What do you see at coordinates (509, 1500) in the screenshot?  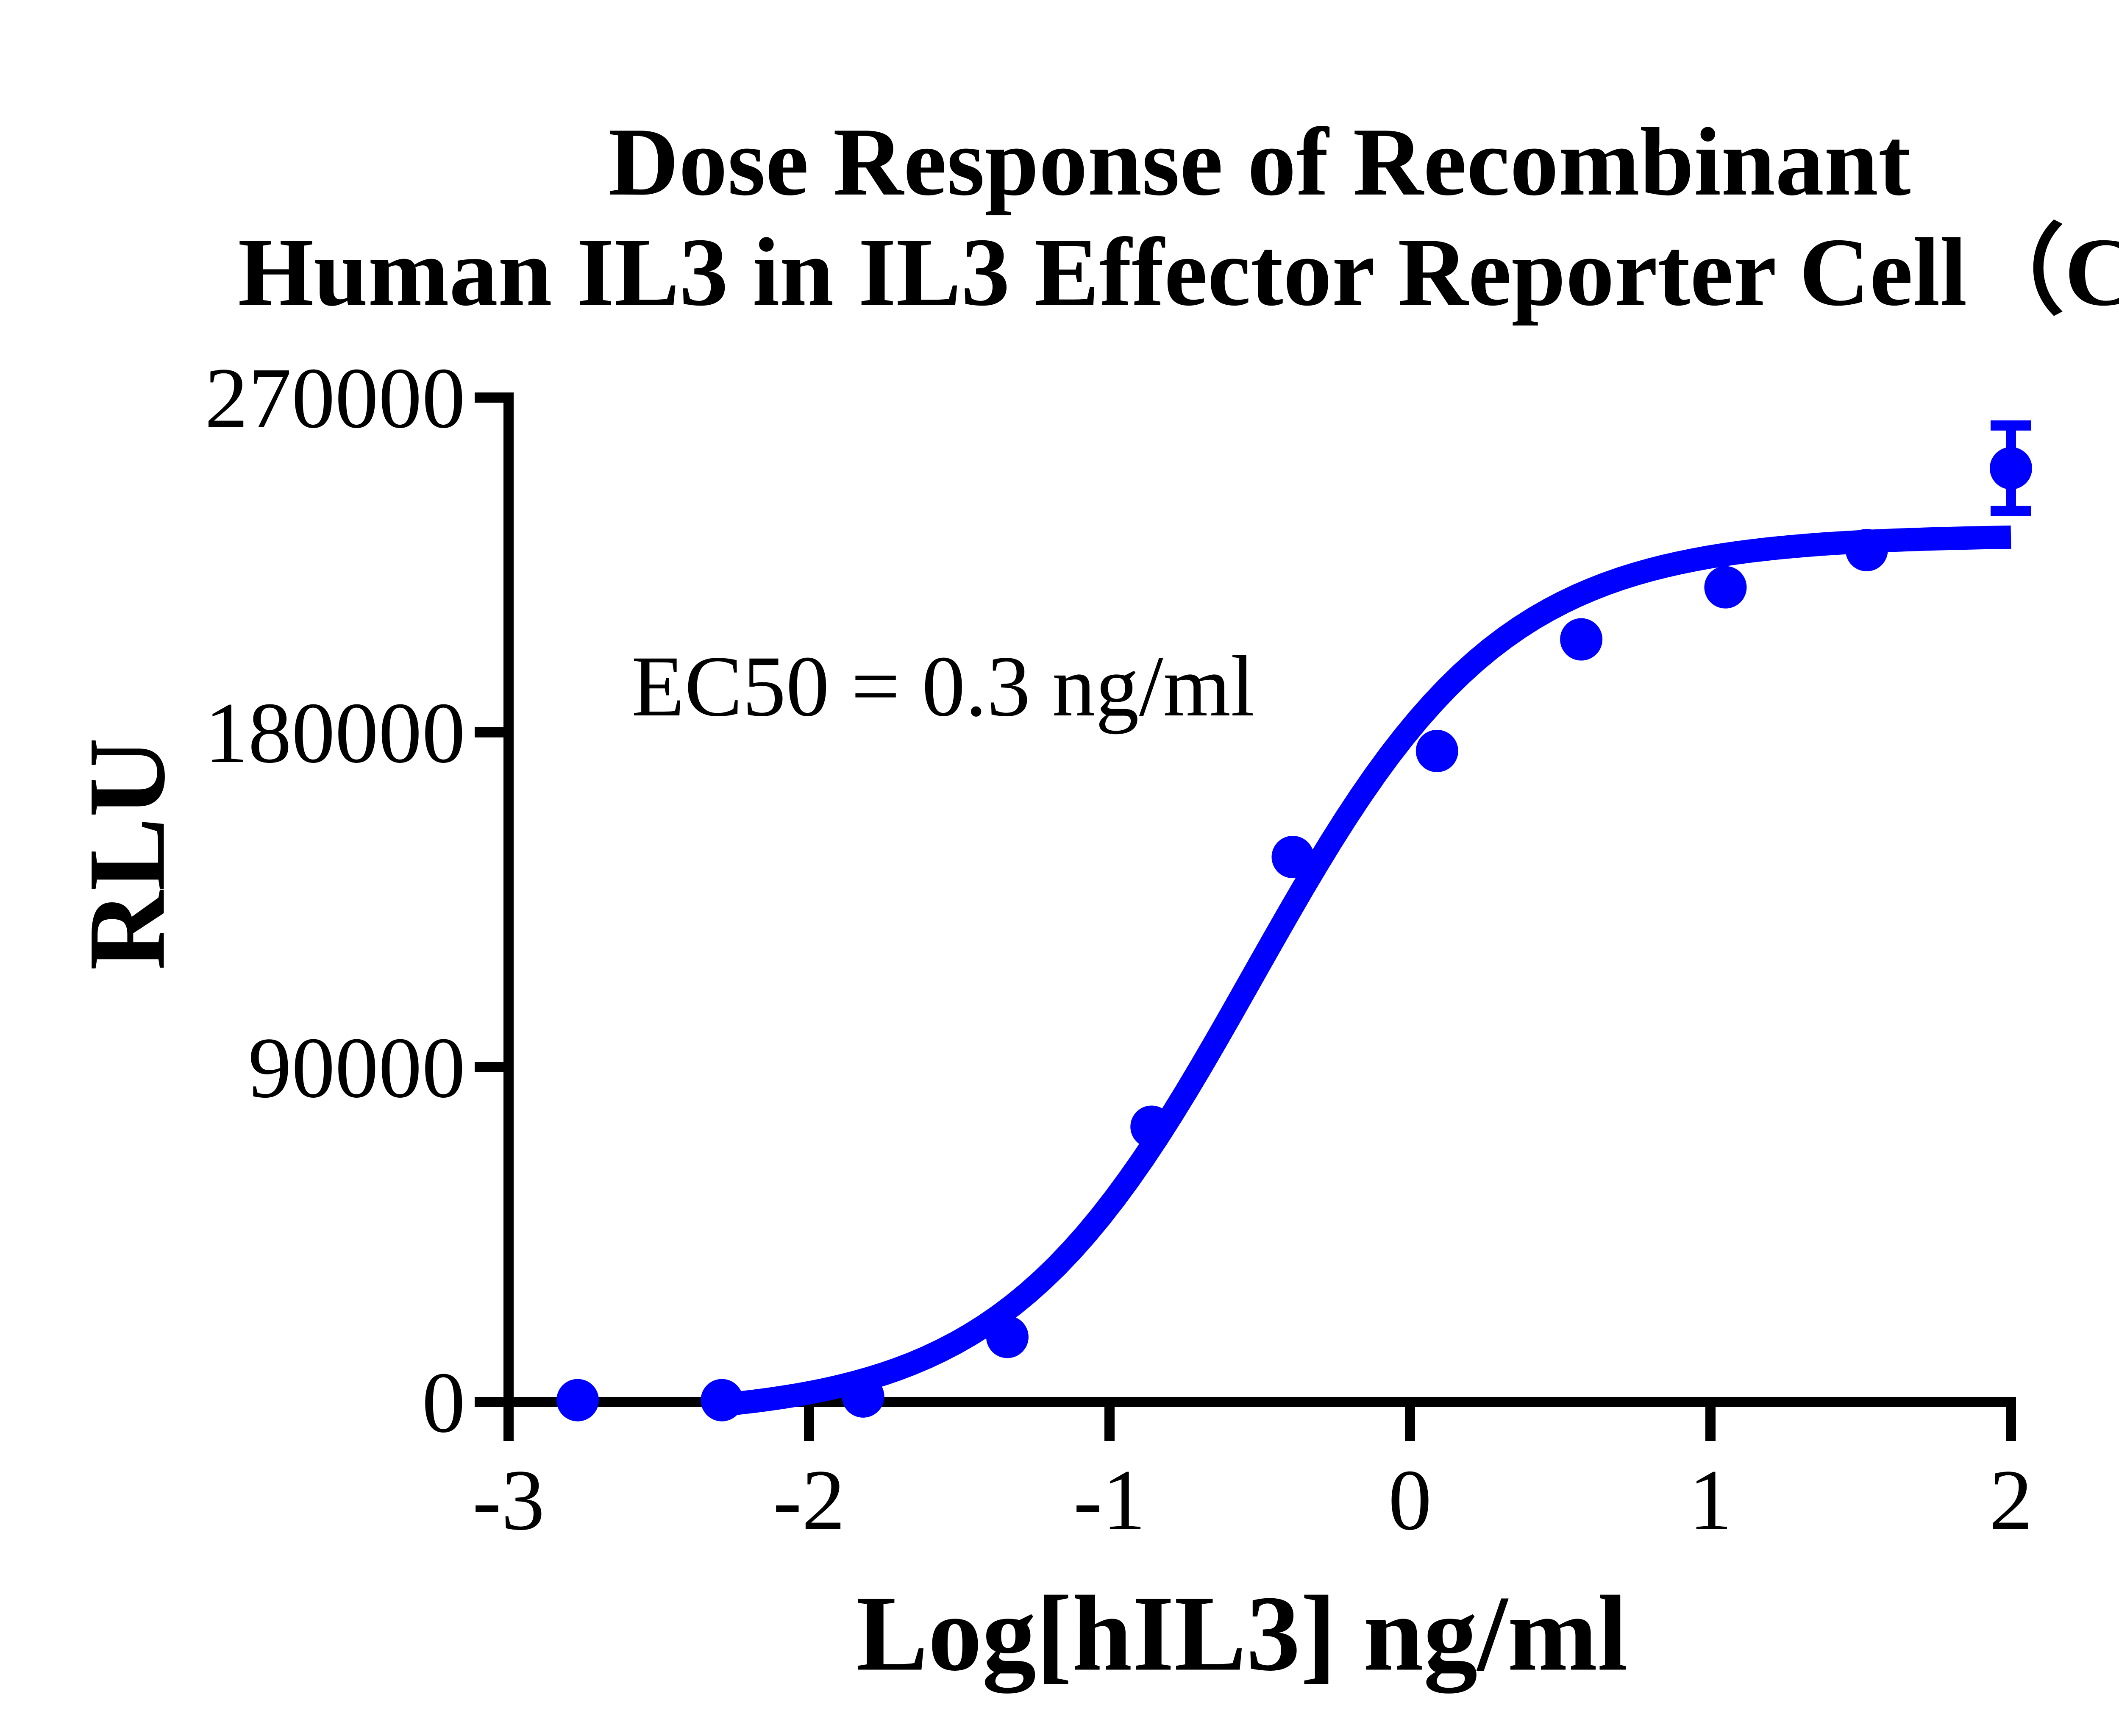 I see `x-tick-label: -3` at bounding box center [509, 1500].